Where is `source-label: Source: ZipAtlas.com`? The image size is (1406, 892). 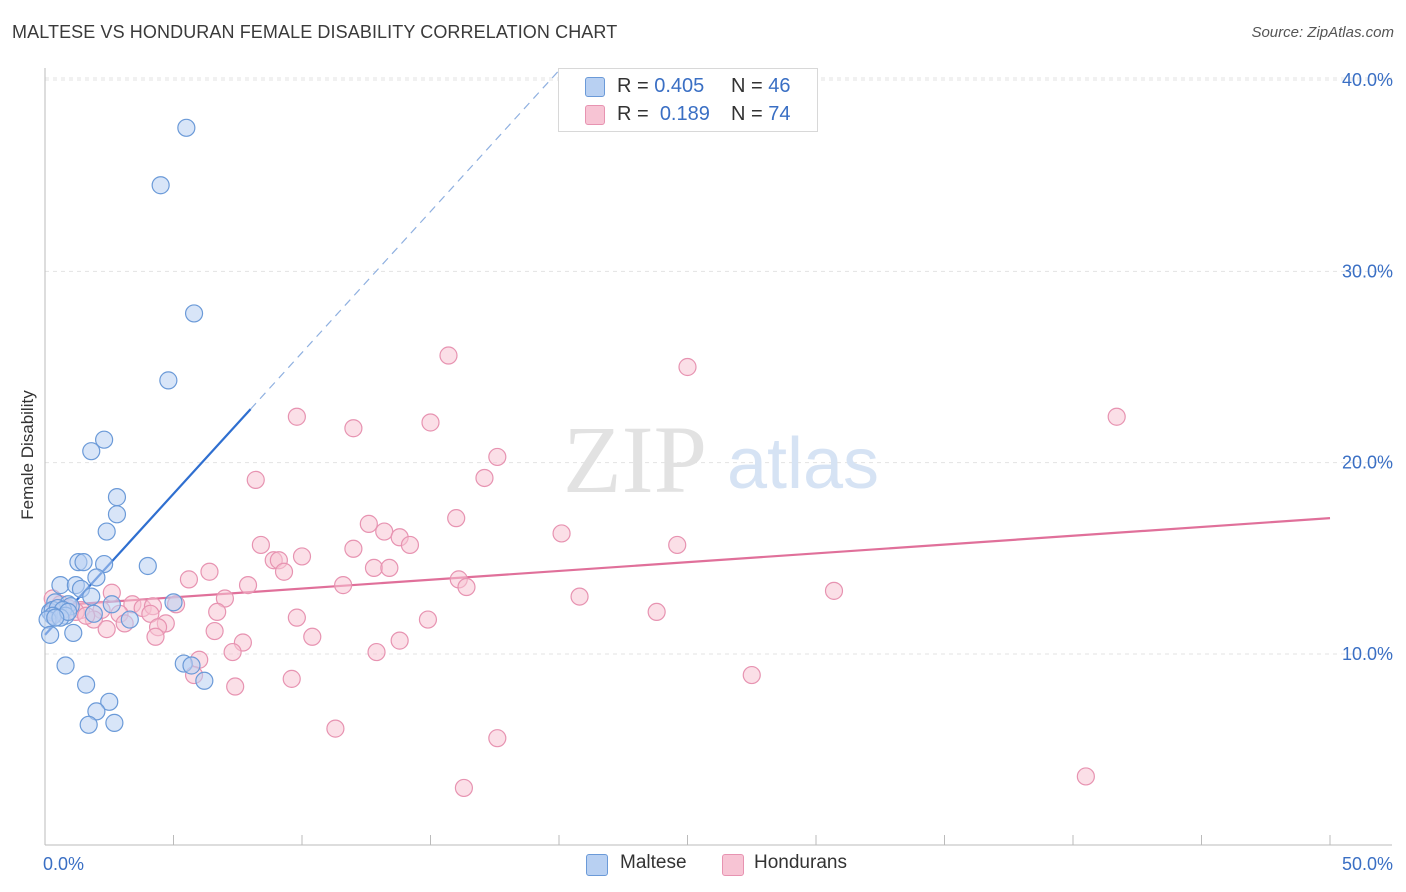
source-label: Source: ZipAtlas.com is located at coordinates (1322, 32).